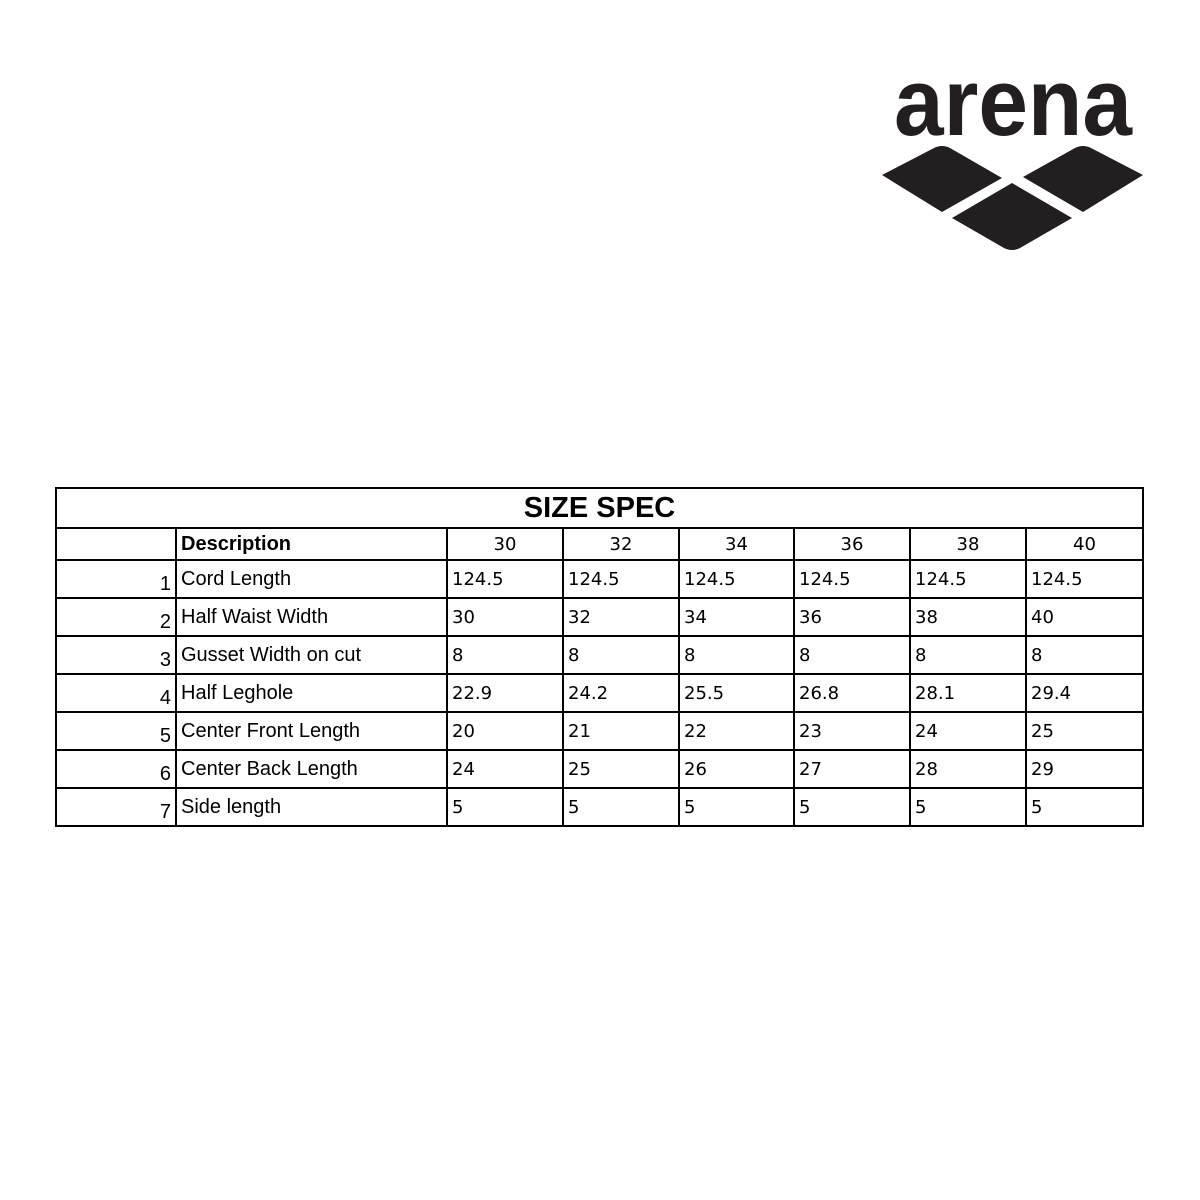  I want to click on table-row: 7 Side length 5 5 5 5 5 5, so click(599, 807).